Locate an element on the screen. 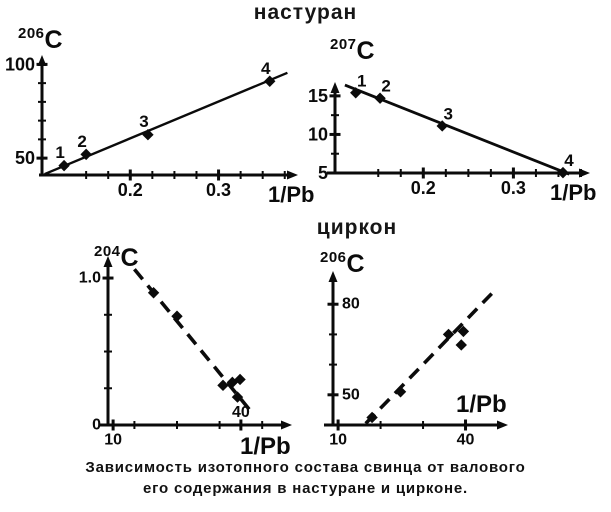 This screenshot has height=512, width=611. y-axis-label-204c: 204C is located at coordinates (116, 258).